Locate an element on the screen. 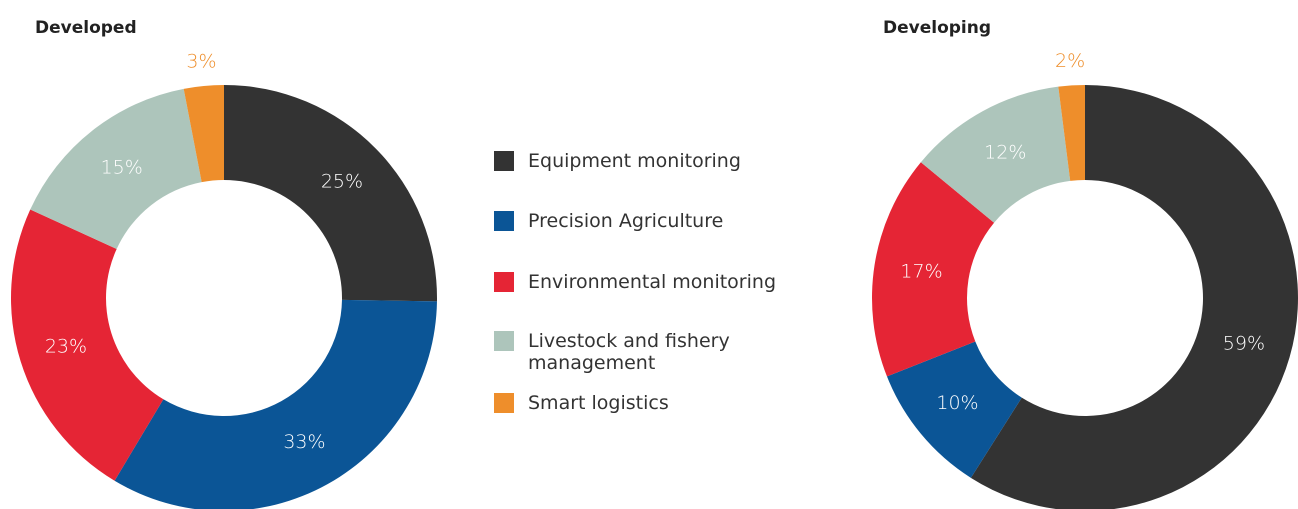 This screenshot has height=509, width=1298. legend-item: Precision Agriculture is located at coordinates (656, 221).